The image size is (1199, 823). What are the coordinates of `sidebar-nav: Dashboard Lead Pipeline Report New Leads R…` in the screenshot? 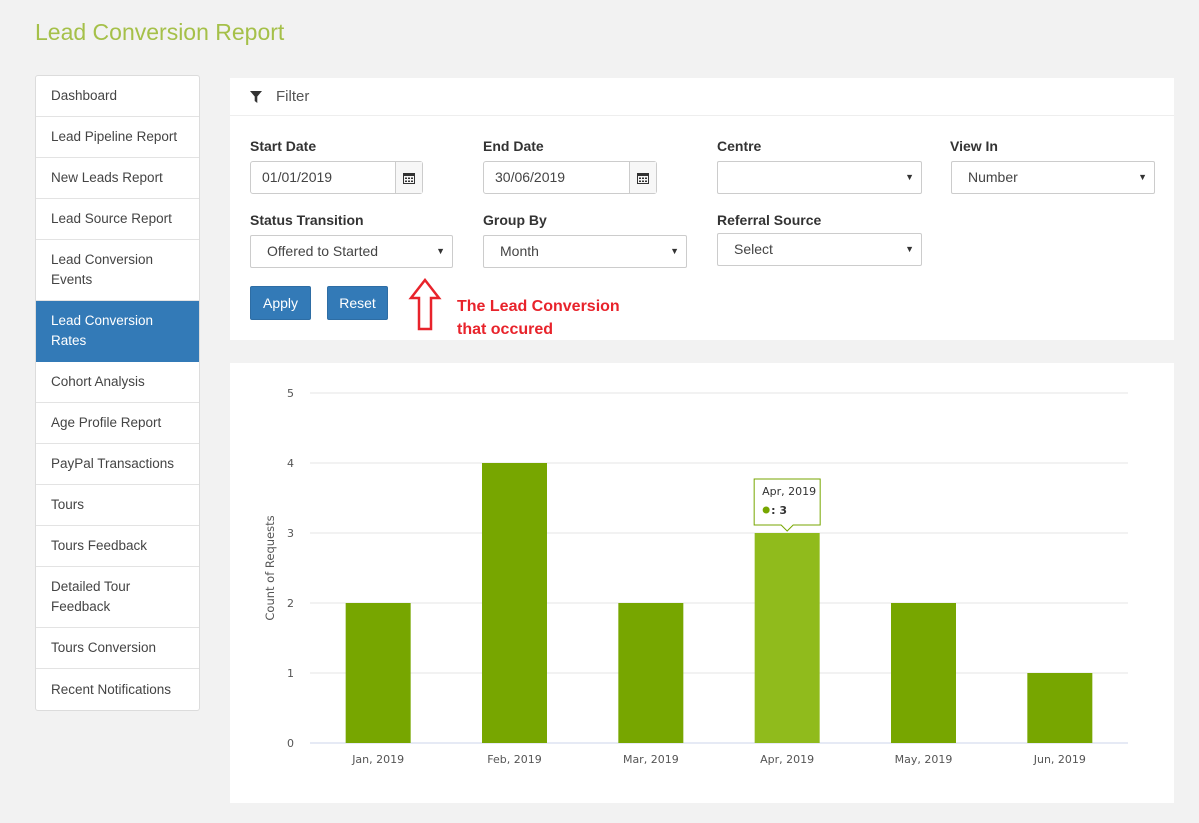 It's located at (117, 393).